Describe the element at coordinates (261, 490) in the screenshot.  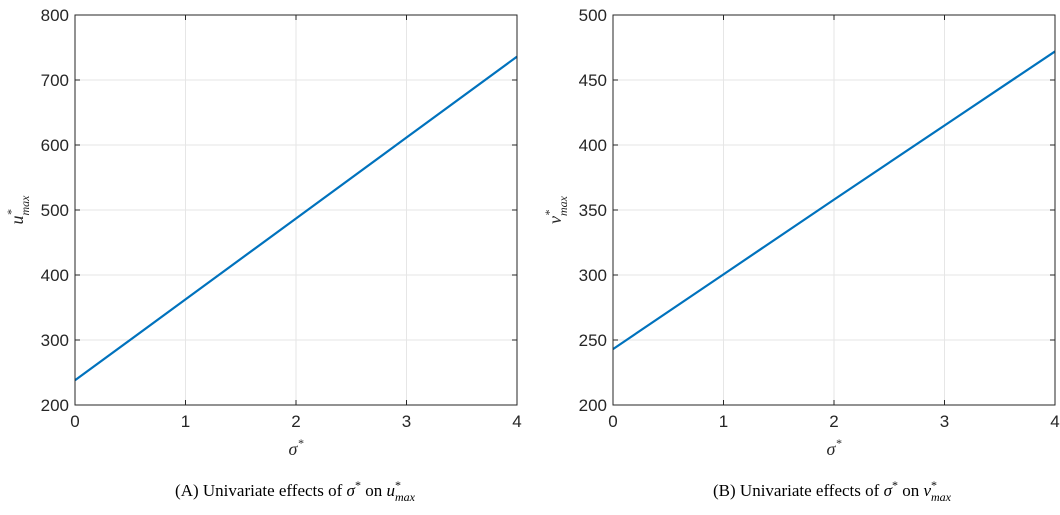
I see `caption-prefix: (A) Univariate effects of` at that location.